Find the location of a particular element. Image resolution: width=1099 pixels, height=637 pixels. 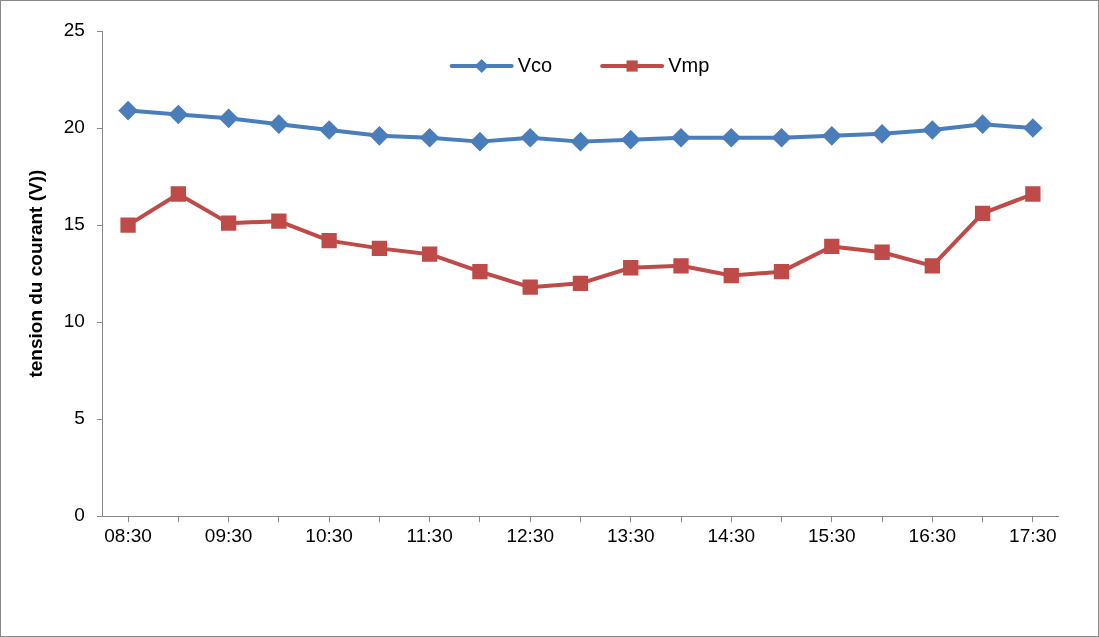

y-tick-label: 15 is located at coordinates (74, 224).